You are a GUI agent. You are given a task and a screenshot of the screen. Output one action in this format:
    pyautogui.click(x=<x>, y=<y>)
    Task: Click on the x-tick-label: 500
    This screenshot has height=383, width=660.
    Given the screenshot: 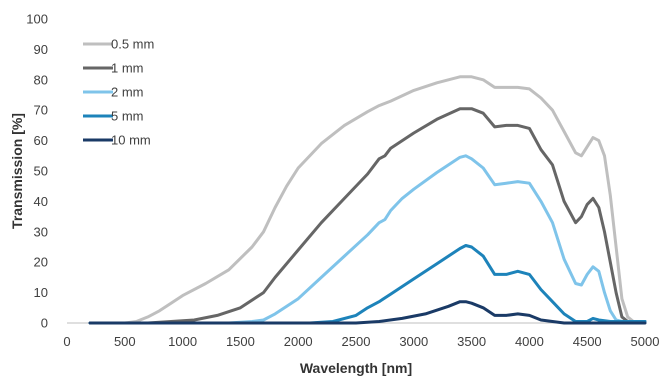 What is the action you would take?
    pyautogui.click(x=125, y=341)
    